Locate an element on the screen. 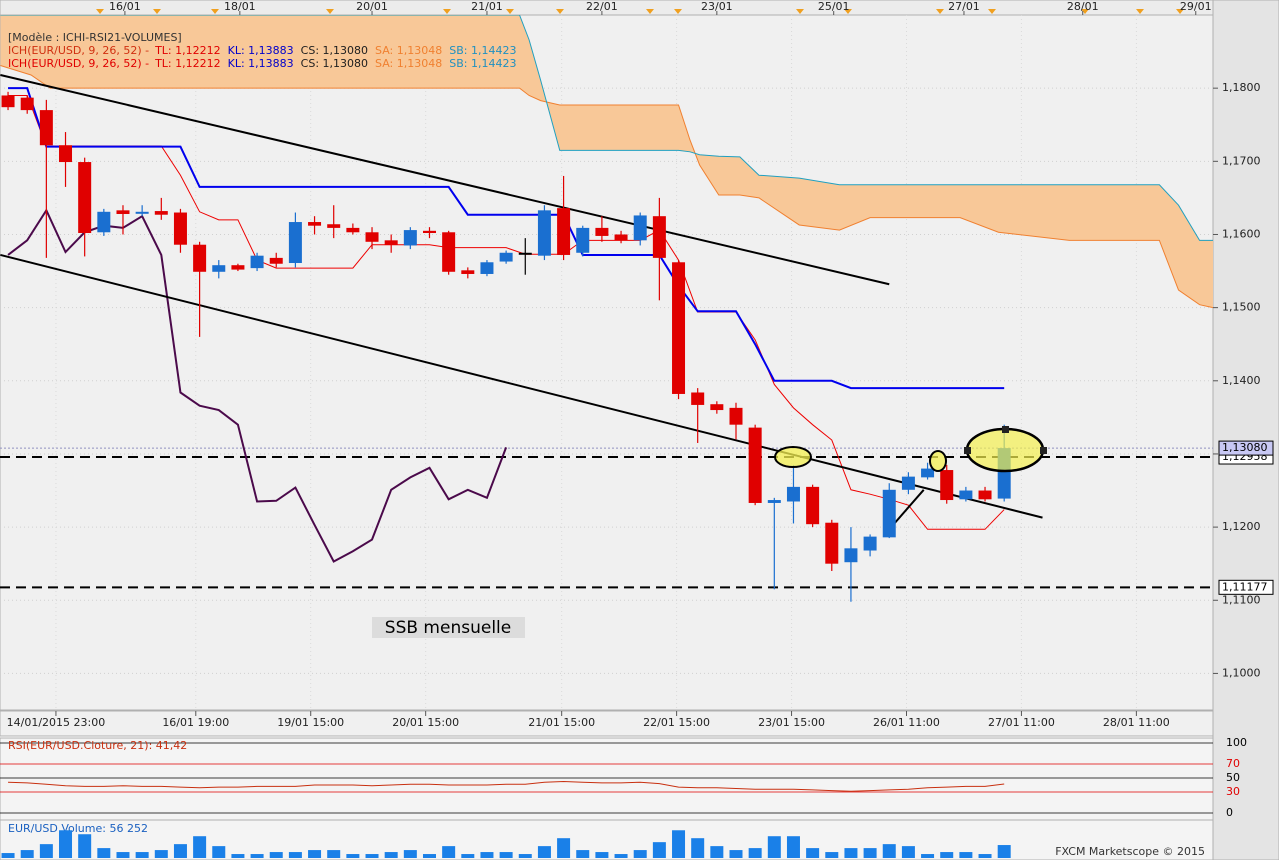 The height and width of the screenshot is (860, 1279). rsi-panel is located at coordinates (607, 779).